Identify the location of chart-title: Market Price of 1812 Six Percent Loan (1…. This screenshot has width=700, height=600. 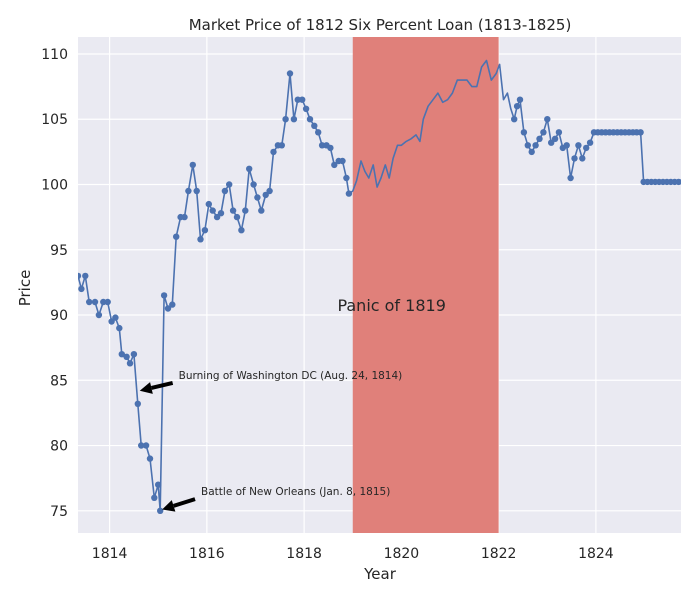
(380, 25).